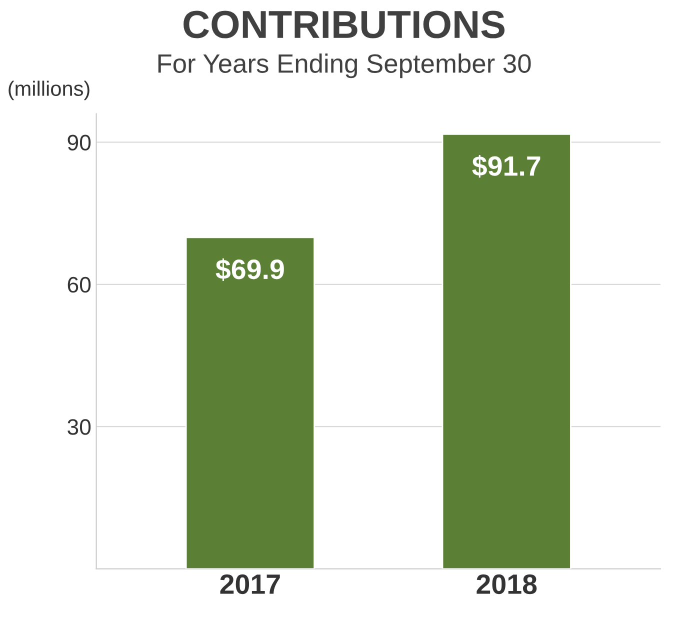 The height and width of the screenshot is (632, 688). Describe the element at coordinates (250, 269) in the screenshot. I see `data-label: $69.9` at that location.